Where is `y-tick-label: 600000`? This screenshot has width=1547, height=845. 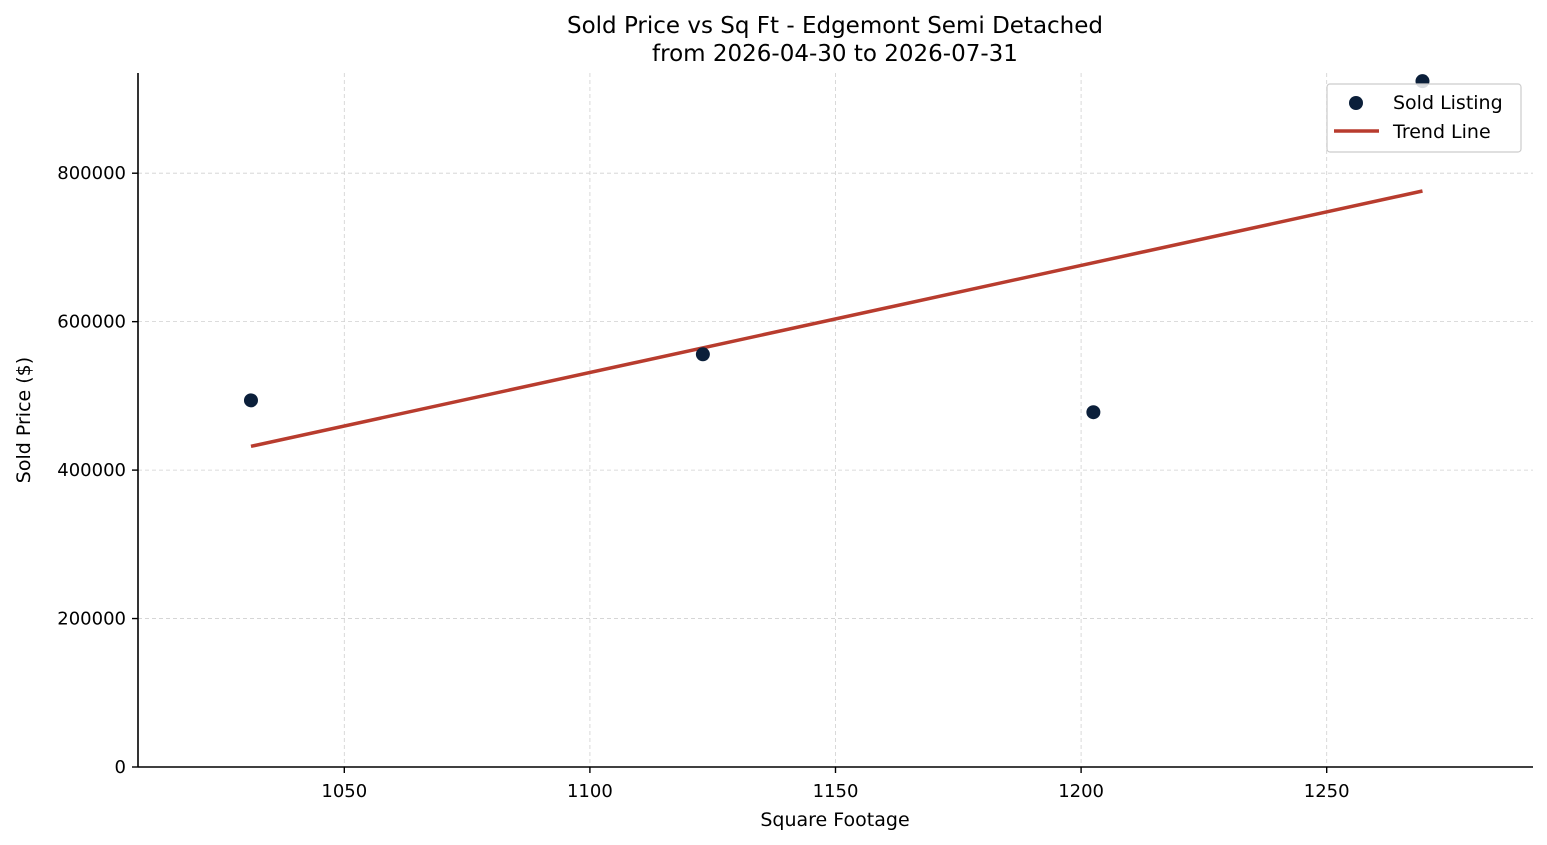
y-tick-label: 600000 is located at coordinates (91, 322).